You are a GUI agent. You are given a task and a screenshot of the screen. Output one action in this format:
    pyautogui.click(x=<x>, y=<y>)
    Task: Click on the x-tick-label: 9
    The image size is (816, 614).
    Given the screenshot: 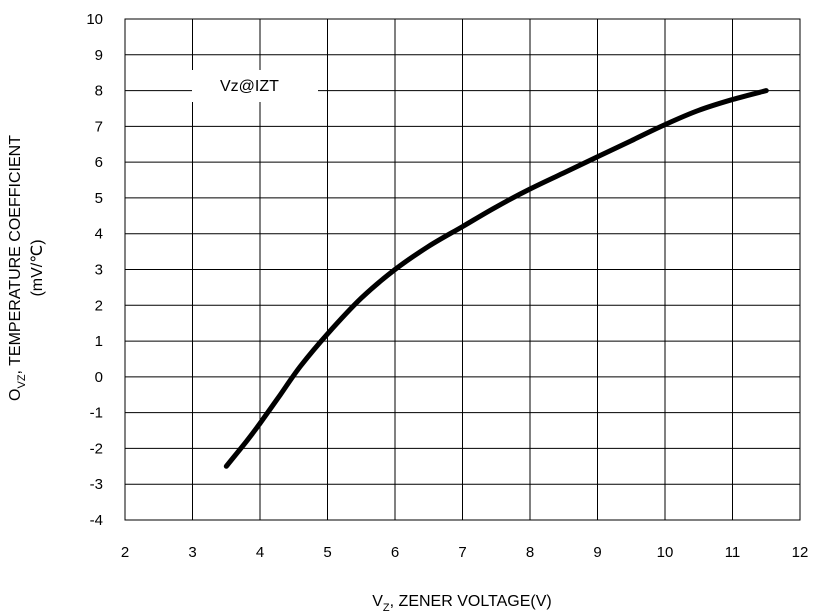 What is the action you would take?
    pyautogui.click(x=597, y=552)
    